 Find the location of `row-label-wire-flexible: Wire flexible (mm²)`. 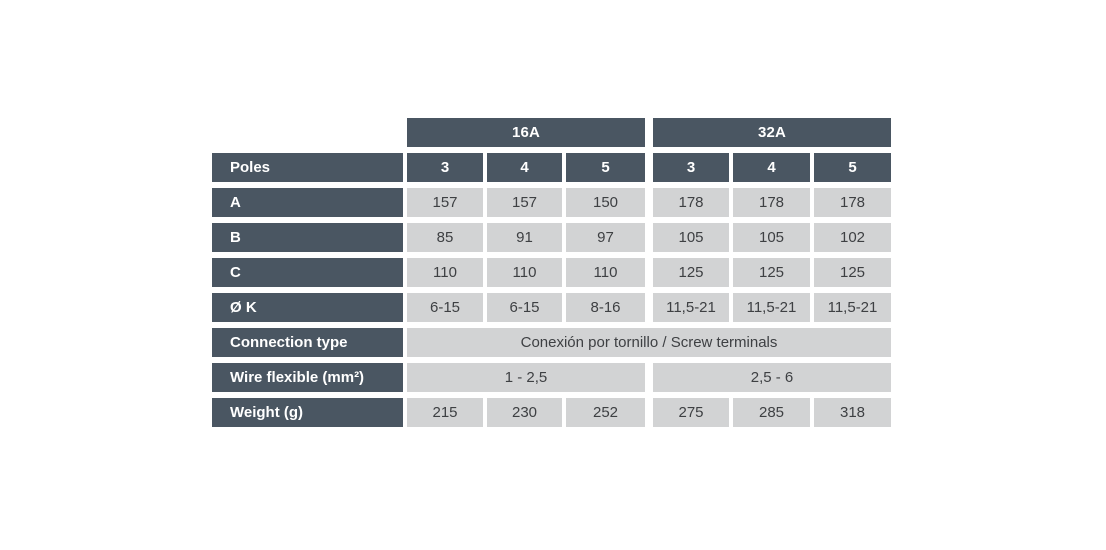

row-label-wire-flexible: Wire flexible (mm²) is located at coordinates (307, 377).